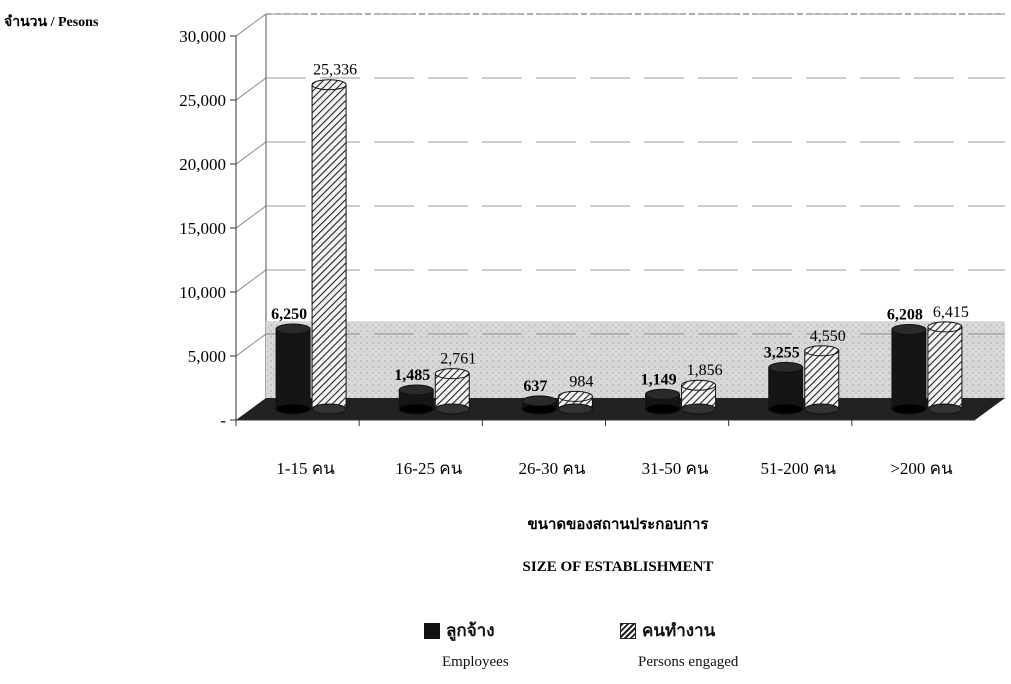 This screenshot has height=684, width=1011. Describe the element at coordinates (828, 336) in the screenshot. I see `data-label-persons-engaged: 4,550` at that location.